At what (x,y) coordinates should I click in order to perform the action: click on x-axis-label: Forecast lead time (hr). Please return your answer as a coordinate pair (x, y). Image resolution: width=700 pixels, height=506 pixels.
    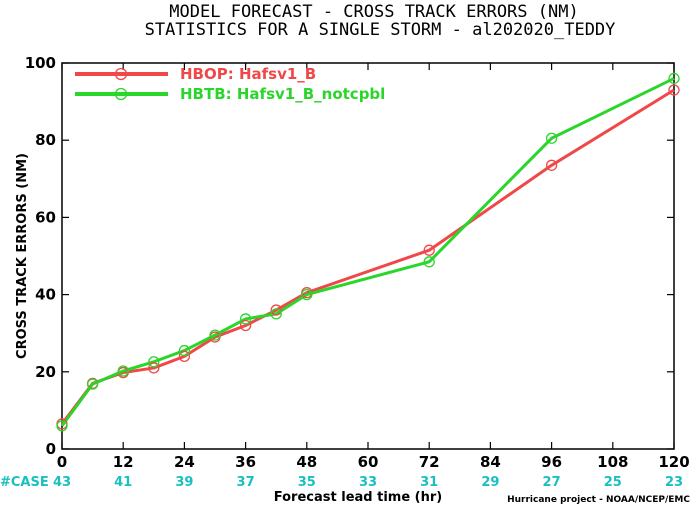
    Looking at the image, I should click on (358, 497).